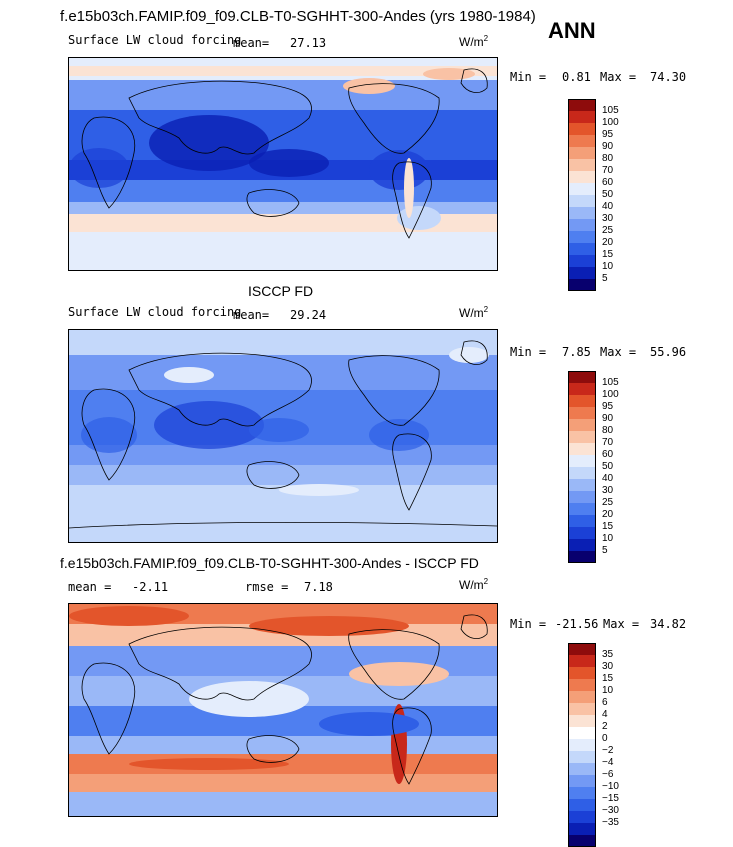 This screenshot has height=847, width=733. Describe the element at coordinates (394, 390) in the screenshot. I see `panel2-coast-north-america` at that location.